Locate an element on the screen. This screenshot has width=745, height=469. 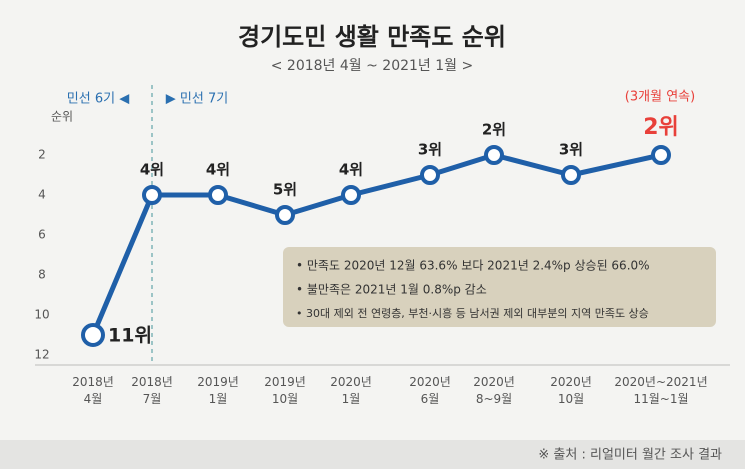
x-tick-label: 2020년 1월 is located at coordinates (351, 390).